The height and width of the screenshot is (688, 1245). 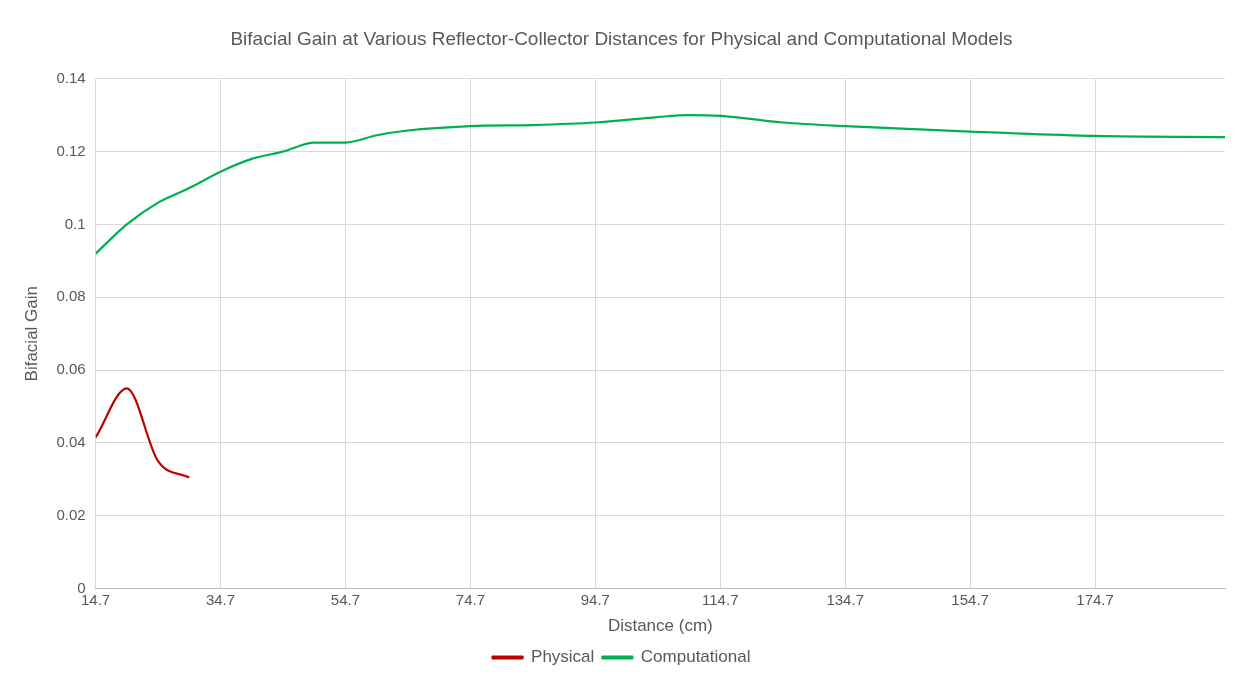 I want to click on x-tick-label: 34.7, so click(x=220, y=599).